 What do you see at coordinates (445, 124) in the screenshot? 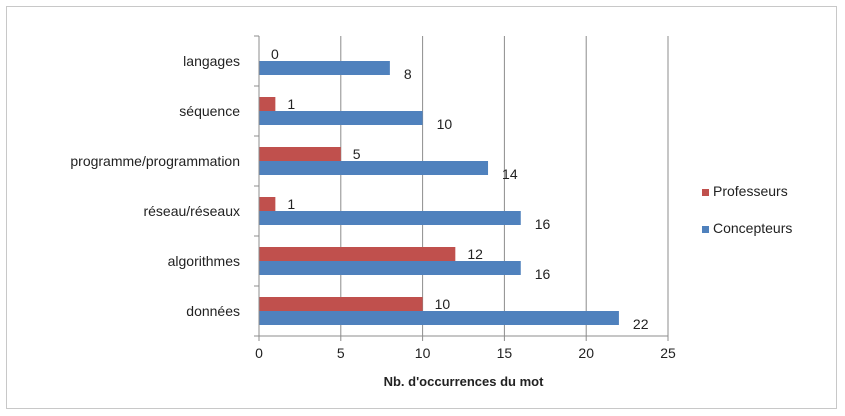
I see `data-label-concepteurs: 10` at bounding box center [445, 124].